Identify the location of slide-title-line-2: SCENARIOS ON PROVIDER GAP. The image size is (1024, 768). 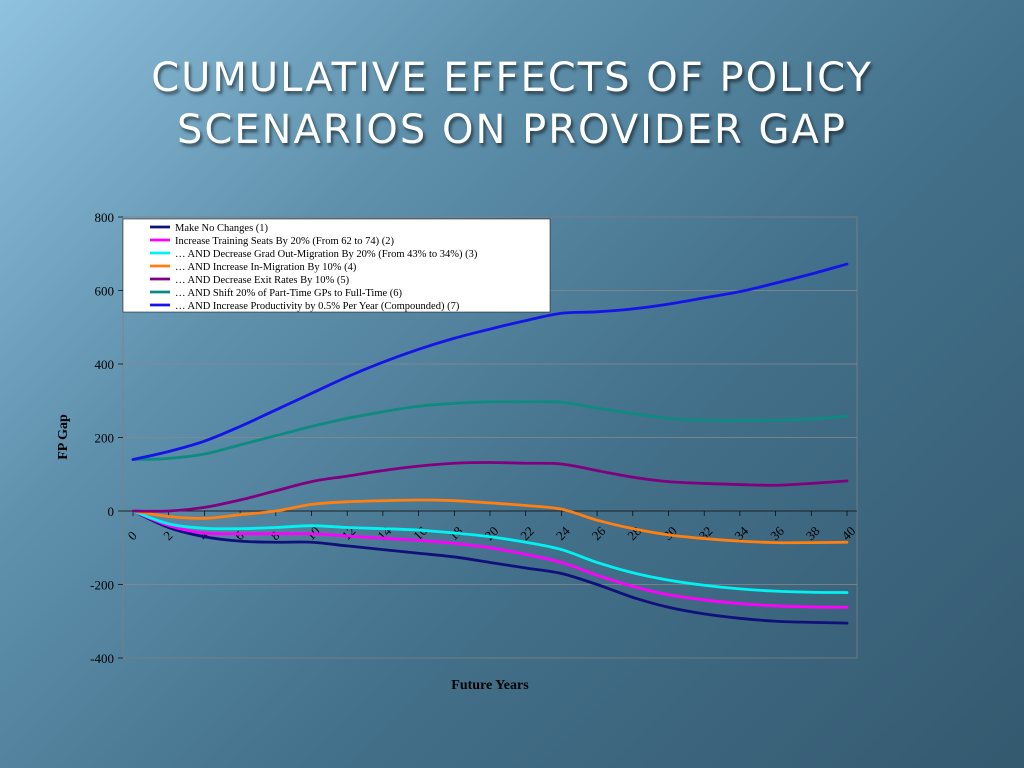
(512, 130).